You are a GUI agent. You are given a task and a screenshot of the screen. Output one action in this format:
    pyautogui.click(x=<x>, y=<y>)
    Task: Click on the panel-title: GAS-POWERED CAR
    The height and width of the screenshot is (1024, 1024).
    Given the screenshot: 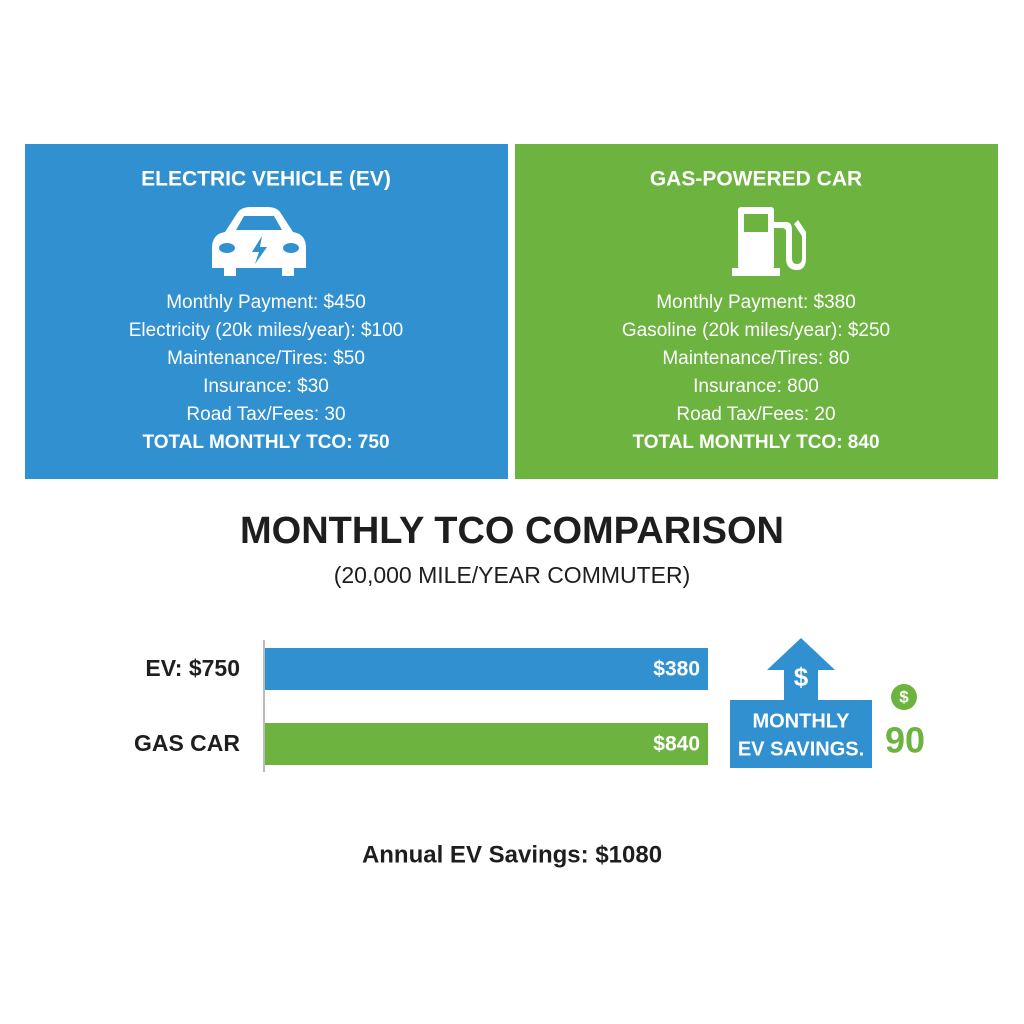 What is the action you would take?
    pyautogui.click(x=756, y=179)
    